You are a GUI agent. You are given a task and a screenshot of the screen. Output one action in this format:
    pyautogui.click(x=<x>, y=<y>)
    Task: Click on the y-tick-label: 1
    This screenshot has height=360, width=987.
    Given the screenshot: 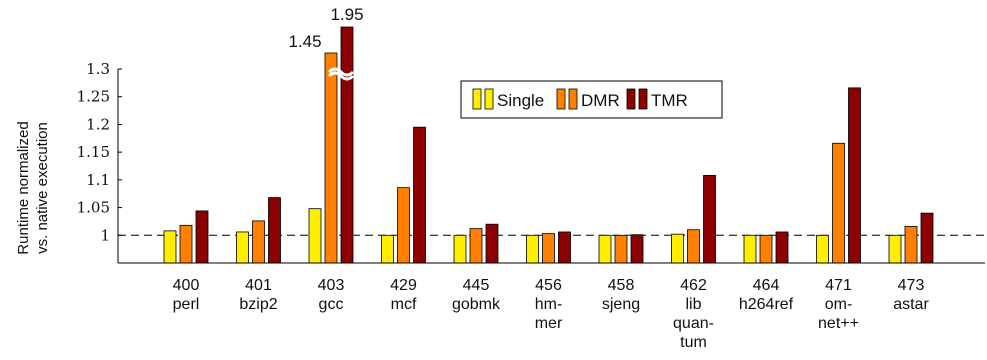 What is the action you would take?
    pyautogui.click(x=105, y=235)
    